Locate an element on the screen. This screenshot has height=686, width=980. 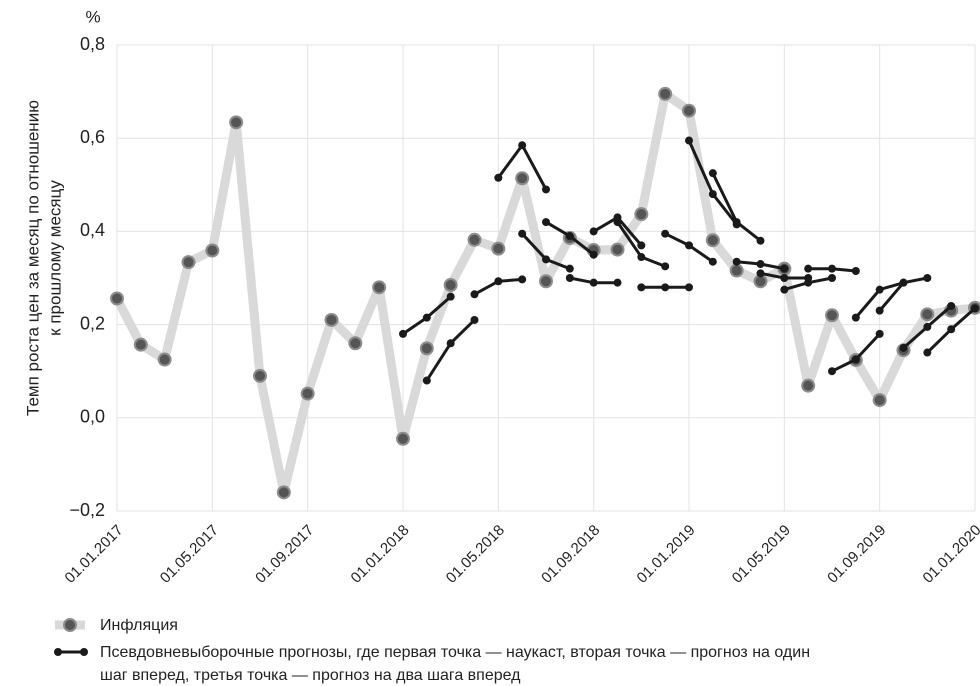
x-tick-label: 01.01.2020 is located at coordinates (950, 554).